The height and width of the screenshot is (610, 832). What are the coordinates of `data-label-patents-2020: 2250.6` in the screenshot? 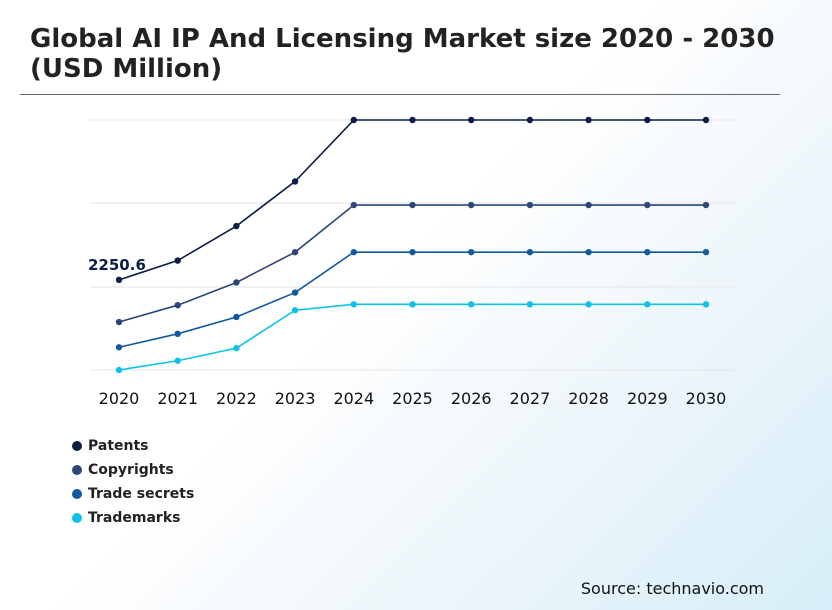 It's located at (117, 265).